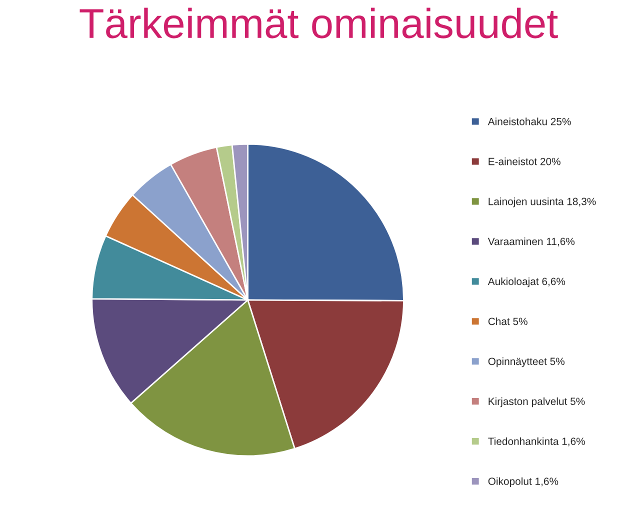 Image resolution: width=637 pixels, height=515 pixels. What do you see at coordinates (524, 162) in the screenshot?
I see `legend-label: E-aineistot 20%` at bounding box center [524, 162].